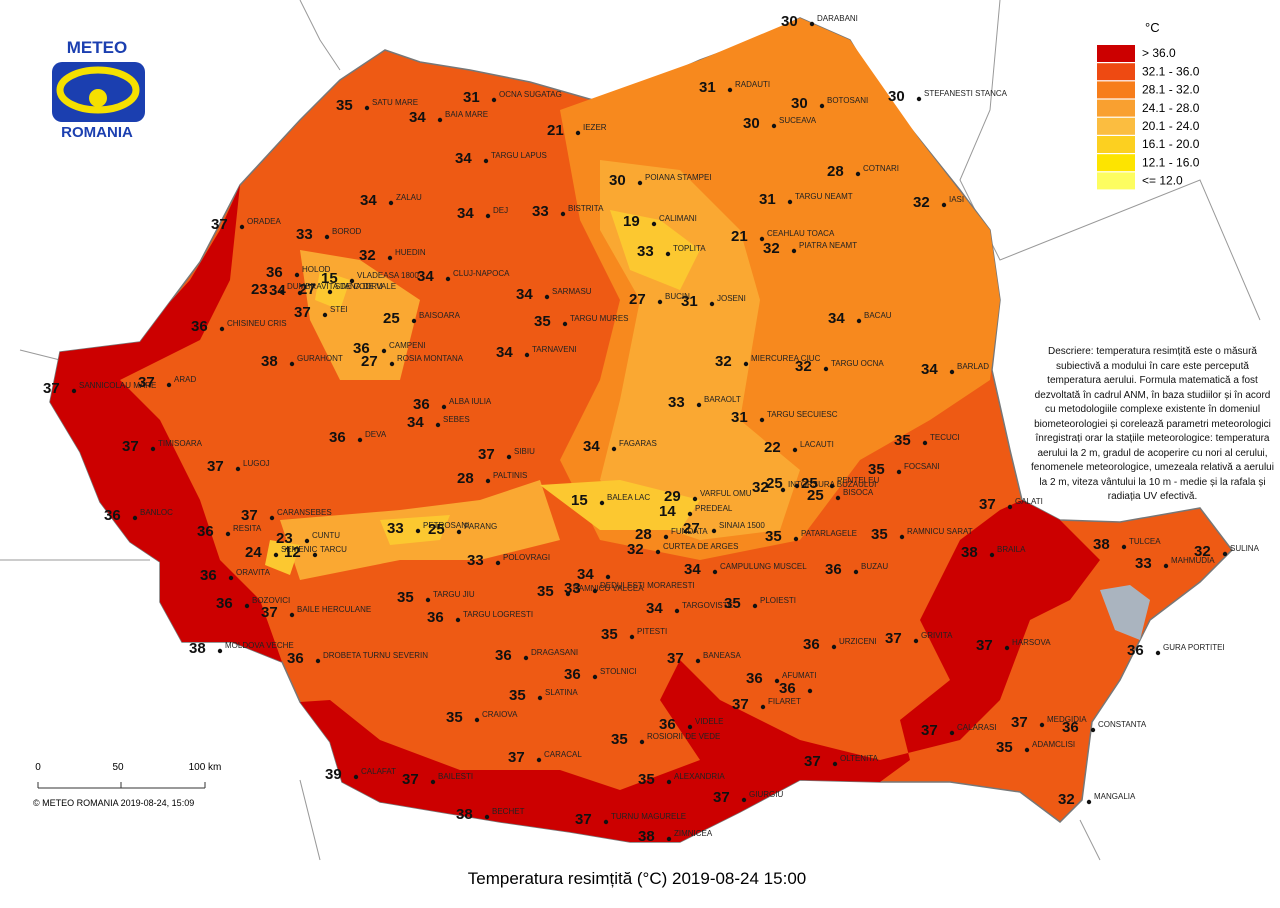 The width and height of the screenshot is (1280, 908). Describe the element at coordinates (167, 382) in the screenshot. I see `station: 37 ARAD` at that location.